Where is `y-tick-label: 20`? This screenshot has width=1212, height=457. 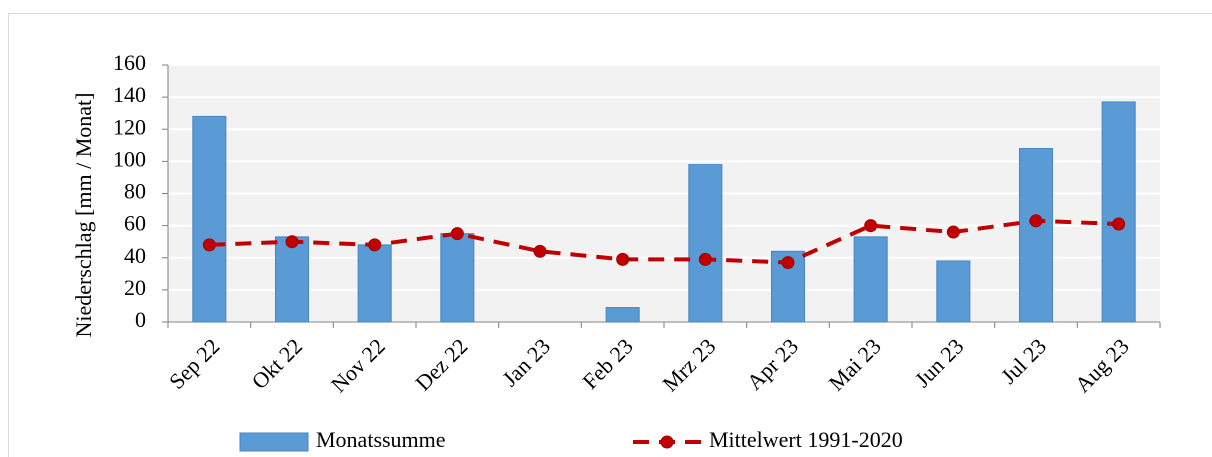
y-tick-label: 20 is located at coordinates (135, 287).